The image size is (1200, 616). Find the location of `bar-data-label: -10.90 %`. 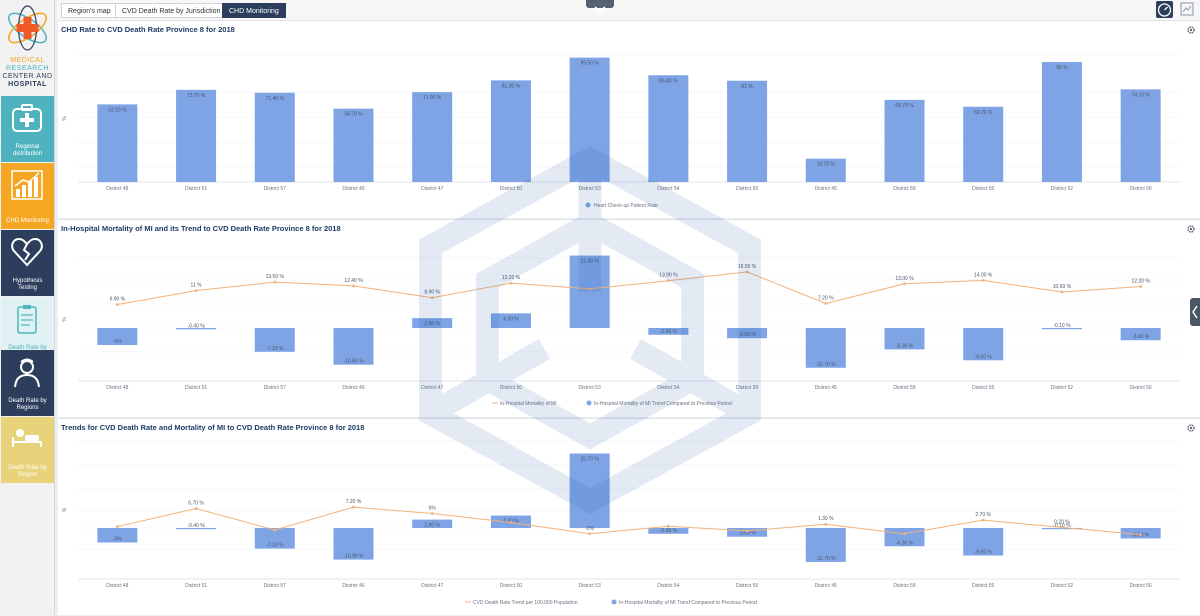

bar-data-label: -10.90 % is located at coordinates (353, 557).